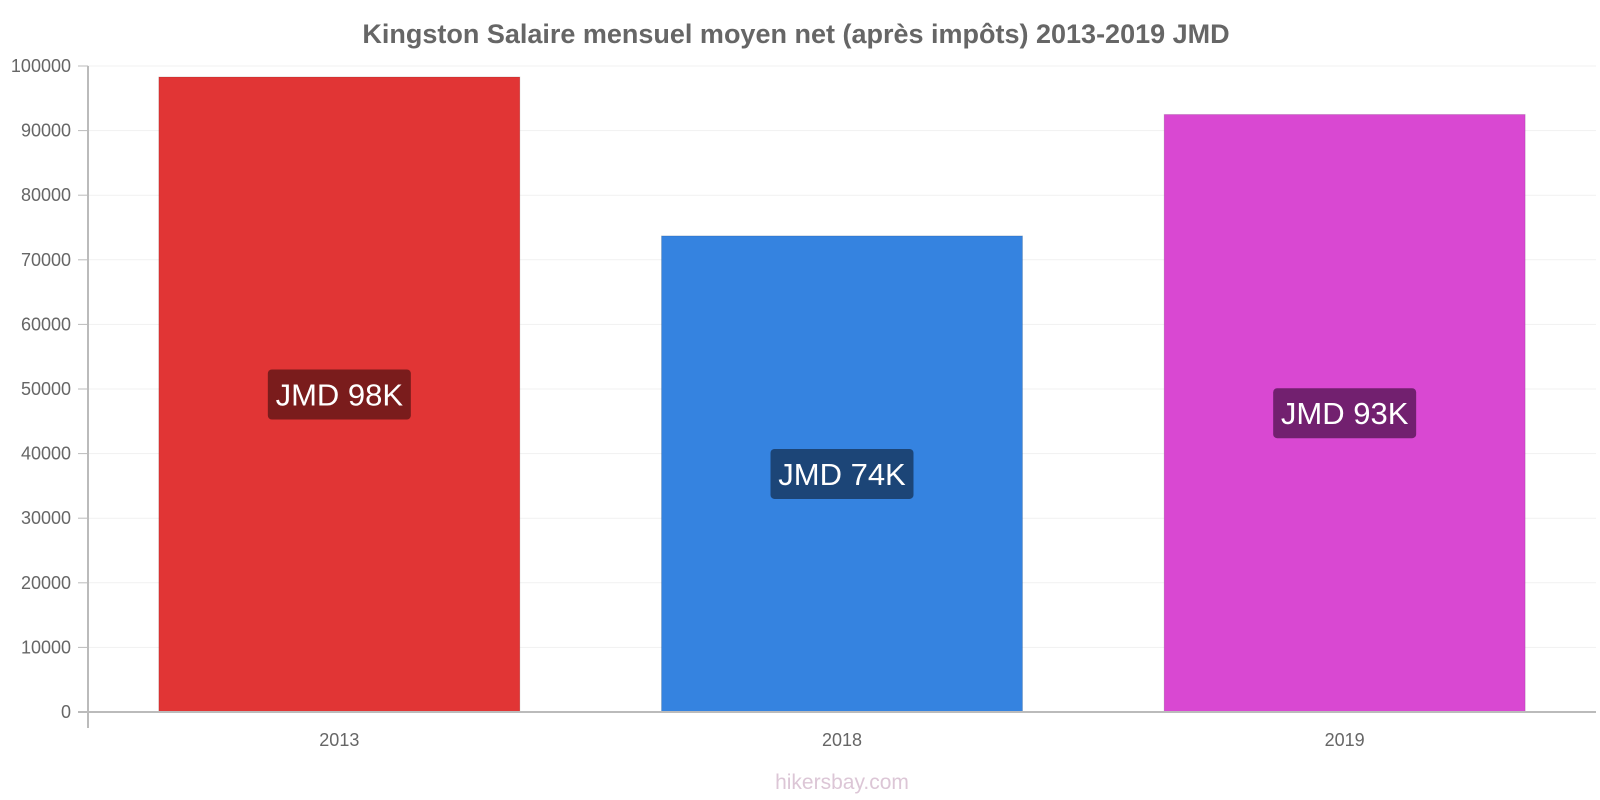 This screenshot has width=1600, height=800. What do you see at coordinates (41, 66) in the screenshot?
I see `y-tick-label: 100000` at bounding box center [41, 66].